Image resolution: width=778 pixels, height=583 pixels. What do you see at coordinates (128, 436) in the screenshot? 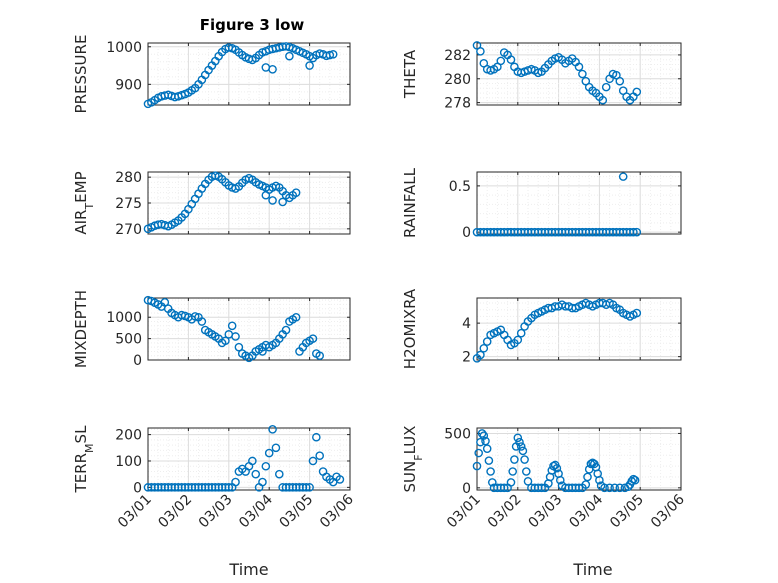
I see `y-tick-label: 200` at bounding box center [128, 436].